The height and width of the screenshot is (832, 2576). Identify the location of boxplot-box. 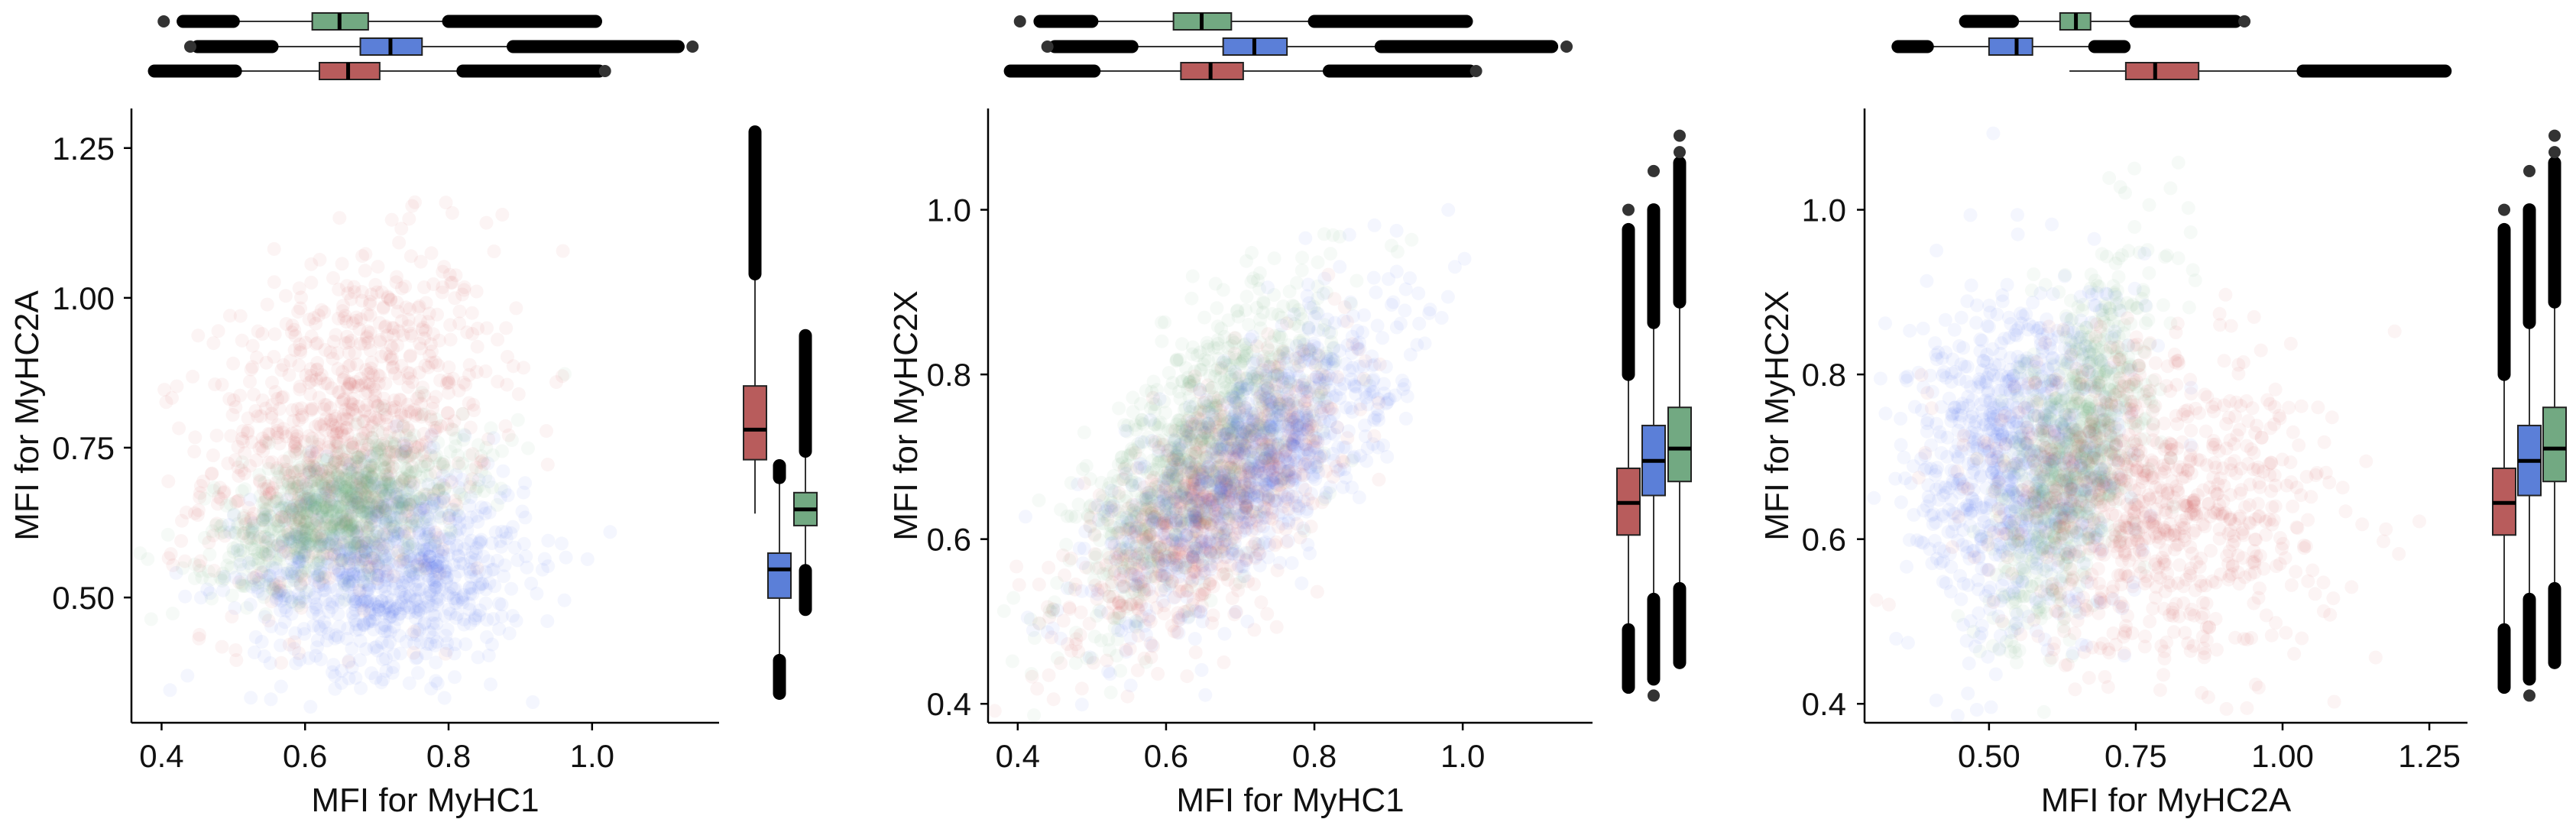
(755, 422).